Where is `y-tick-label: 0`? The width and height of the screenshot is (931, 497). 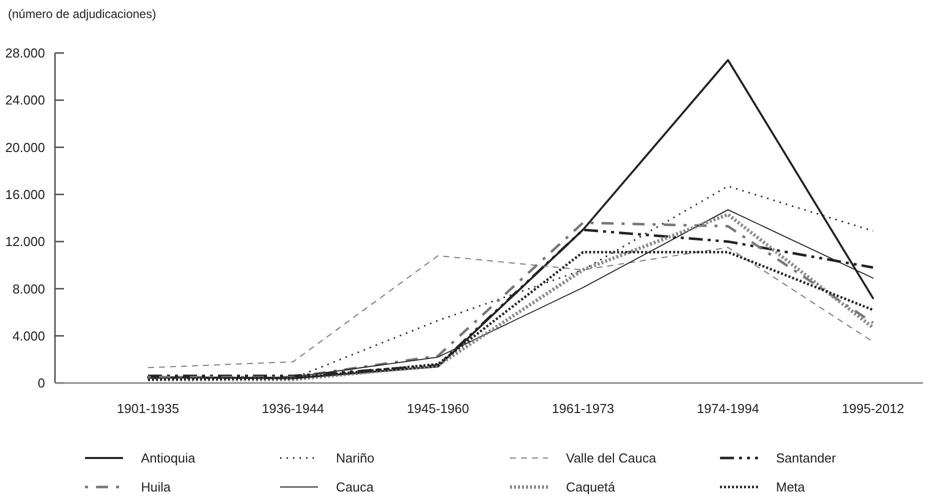 y-tick-label: 0 is located at coordinates (41, 383).